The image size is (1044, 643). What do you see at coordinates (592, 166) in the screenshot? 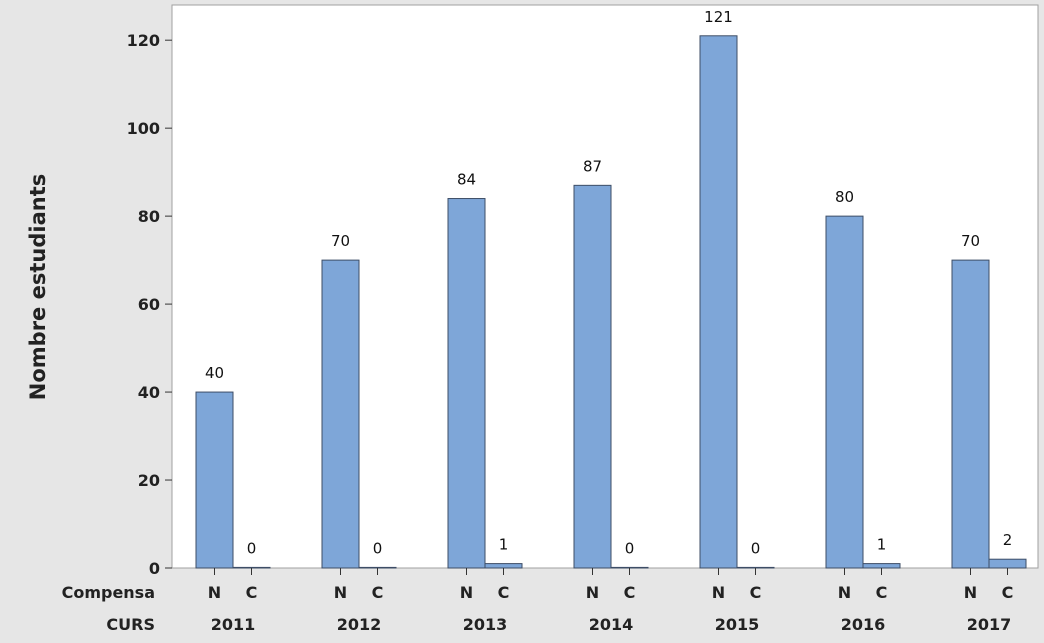
I see `data-label-2014-N: 87` at bounding box center [592, 166].